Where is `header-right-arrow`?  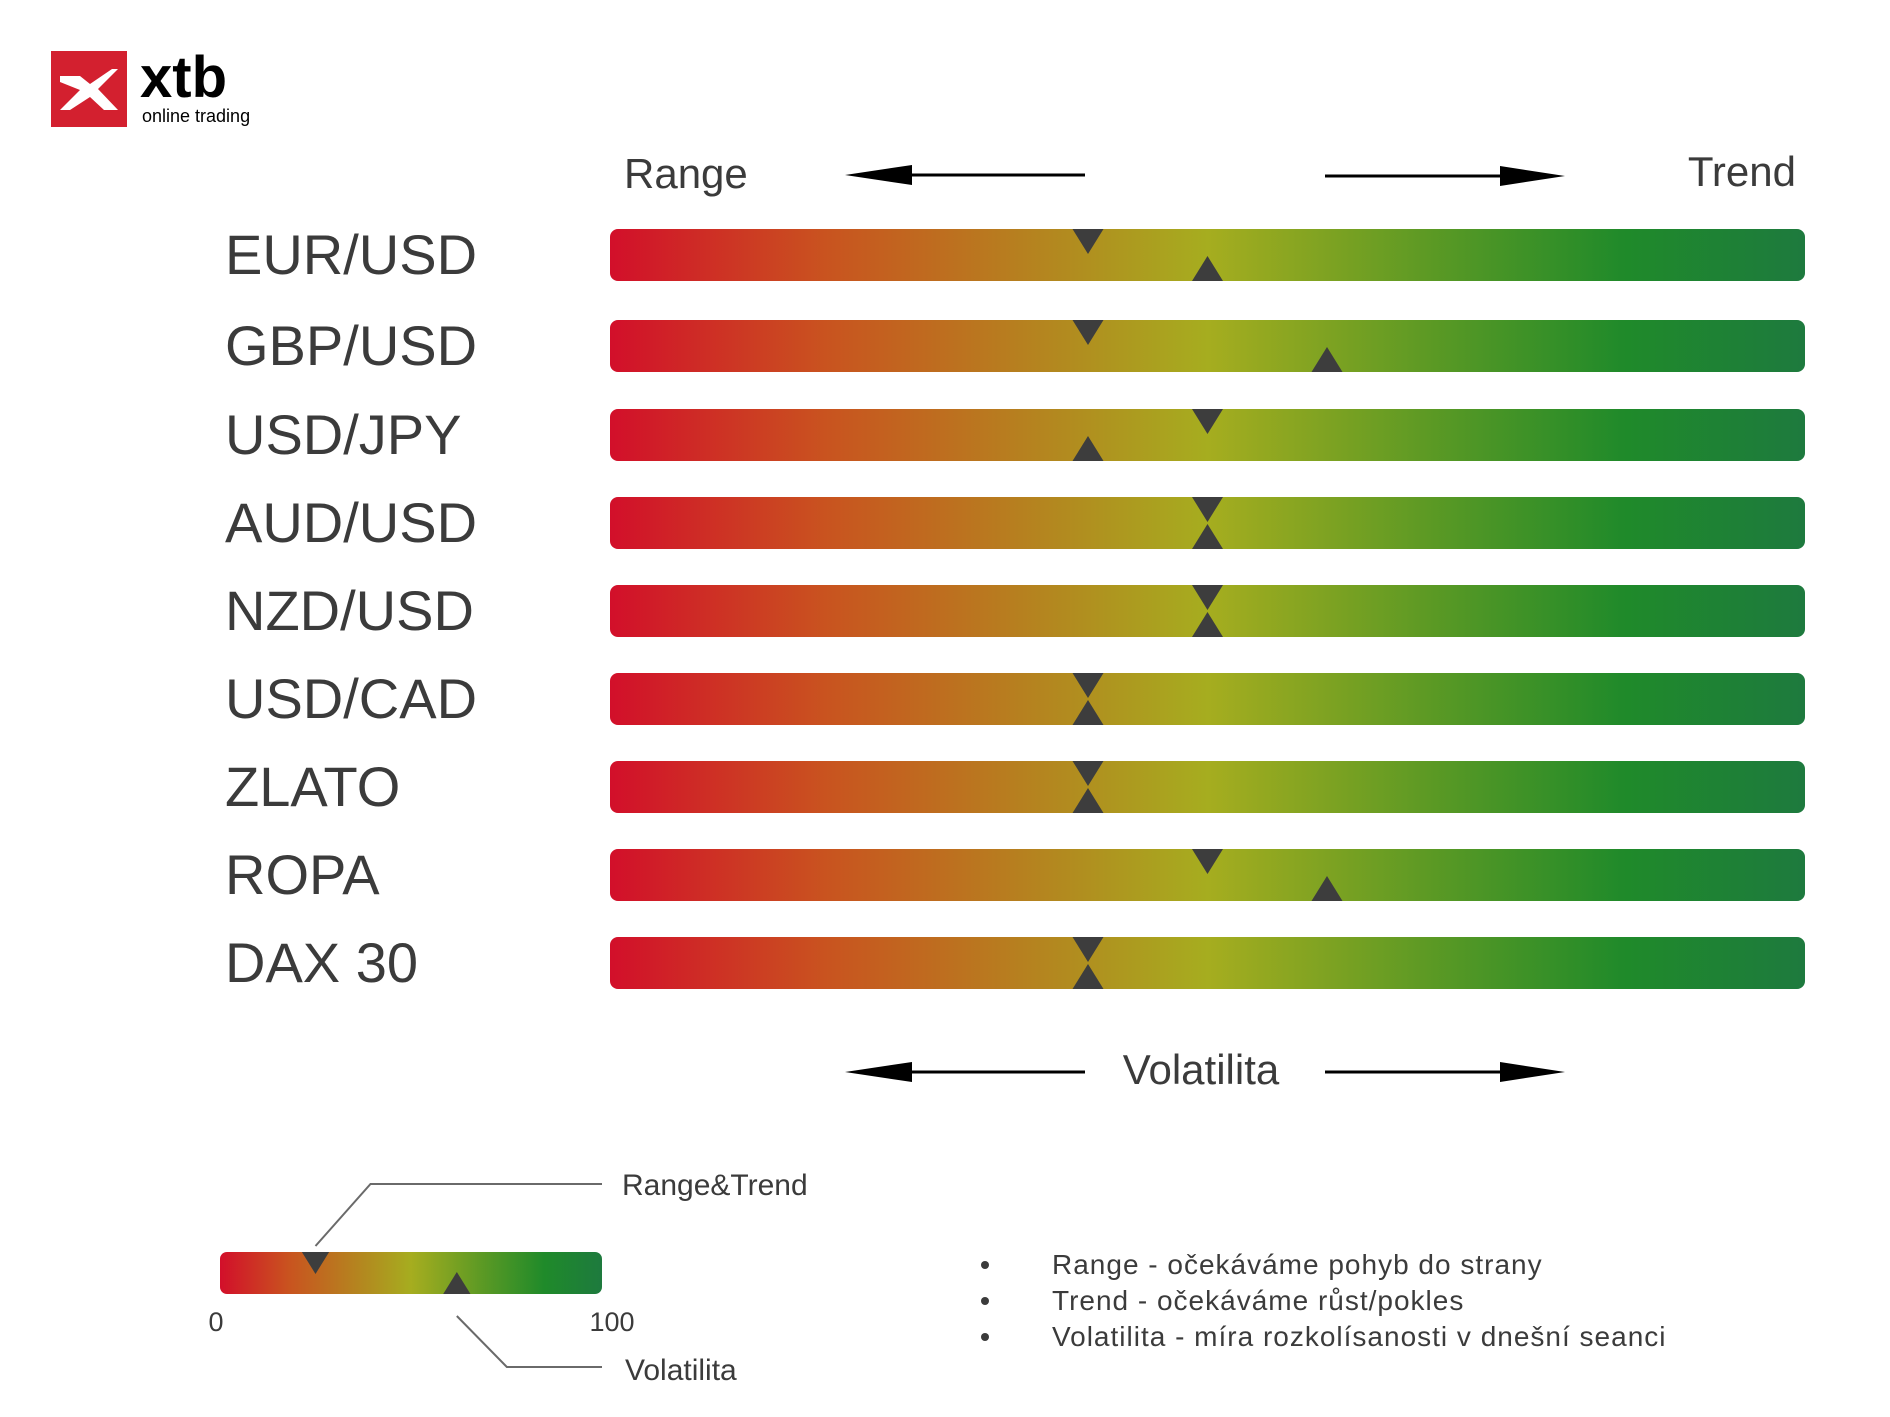
header-right-arrow is located at coordinates (1445, 176).